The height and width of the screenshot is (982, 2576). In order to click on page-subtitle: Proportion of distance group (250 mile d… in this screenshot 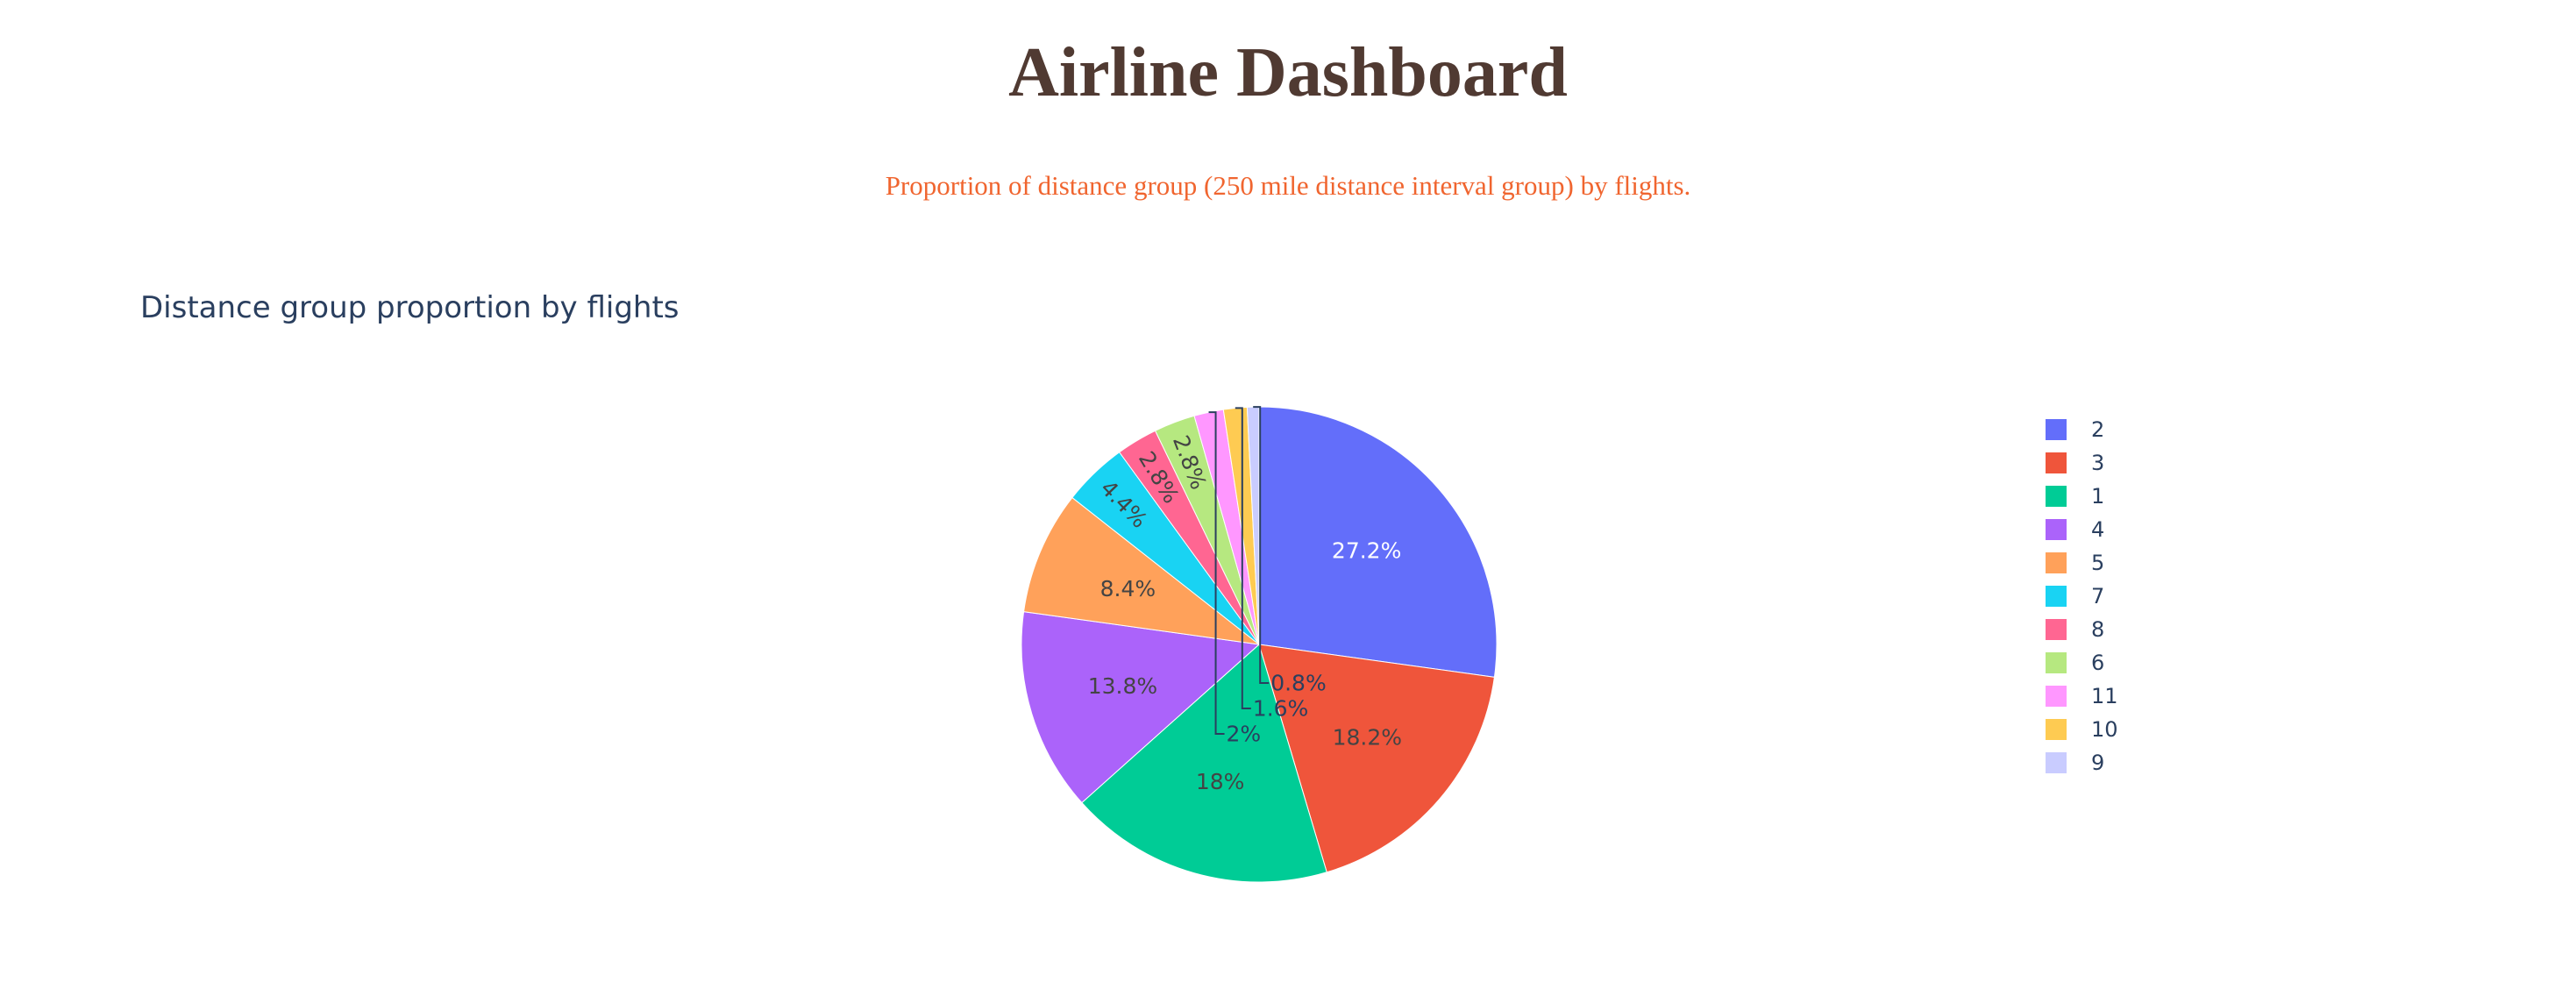, I will do `click(1288, 185)`.